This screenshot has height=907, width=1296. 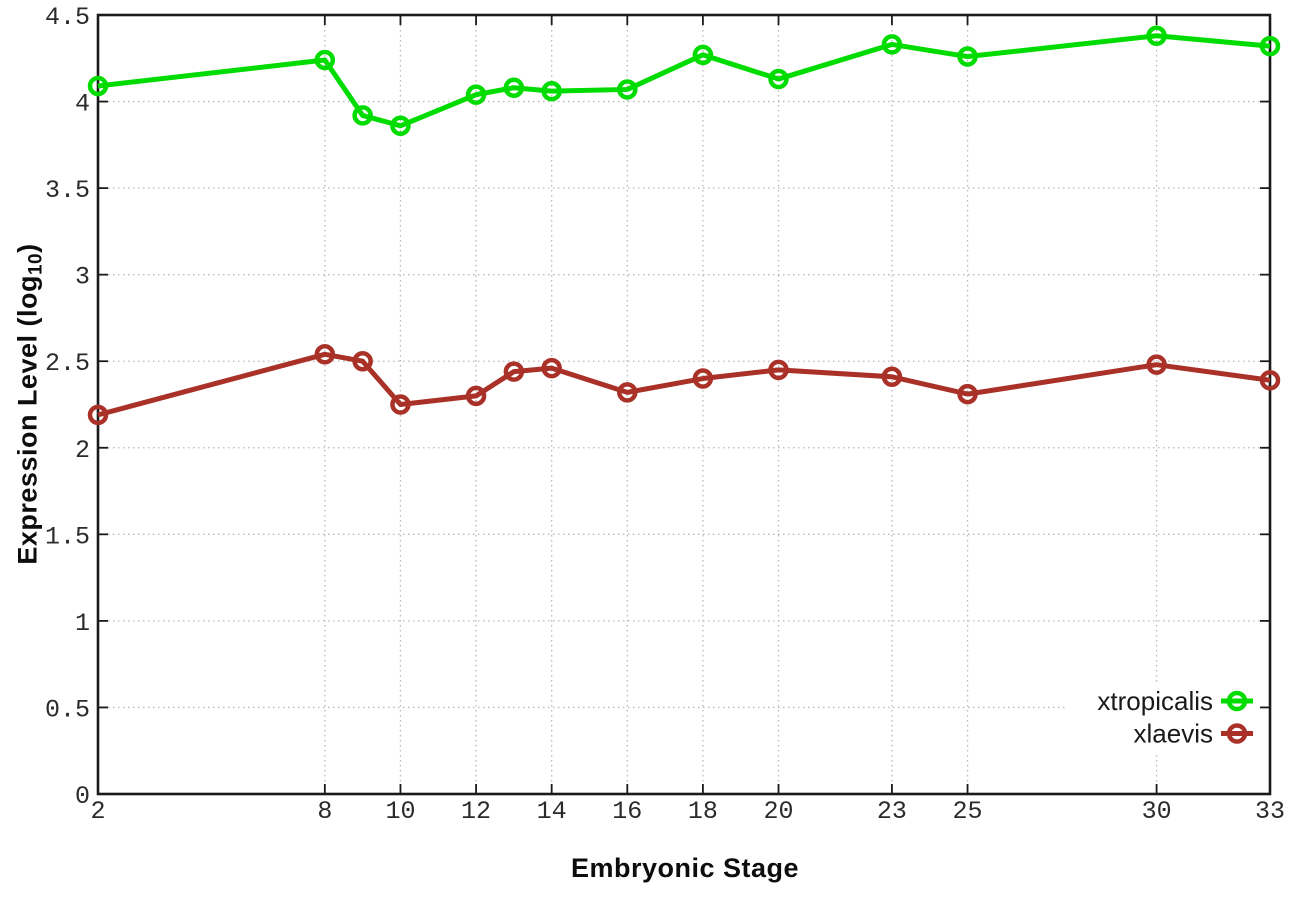 I want to click on y-tick-label: 3, so click(x=82, y=277).